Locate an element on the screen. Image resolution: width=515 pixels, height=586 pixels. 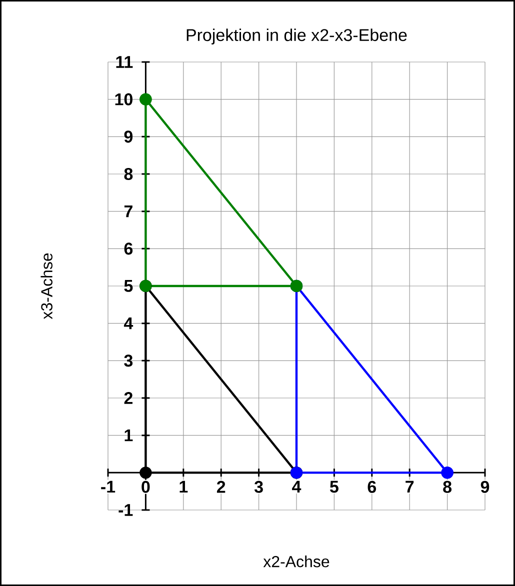
y-tick-label: 9 is located at coordinates (128, 136).